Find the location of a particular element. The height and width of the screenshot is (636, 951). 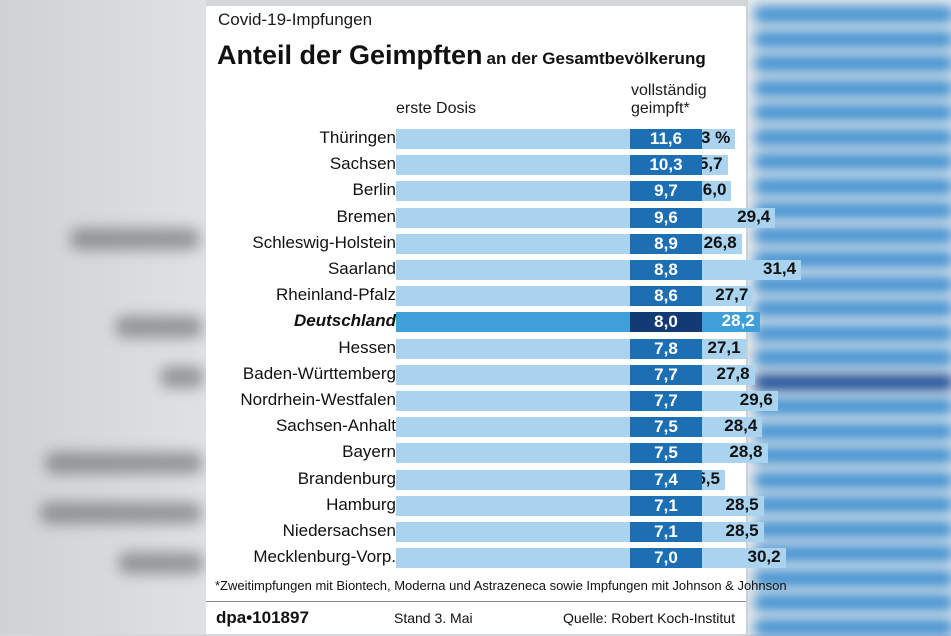

category-label: Niedersachsen is located at coordinates (339, 530).